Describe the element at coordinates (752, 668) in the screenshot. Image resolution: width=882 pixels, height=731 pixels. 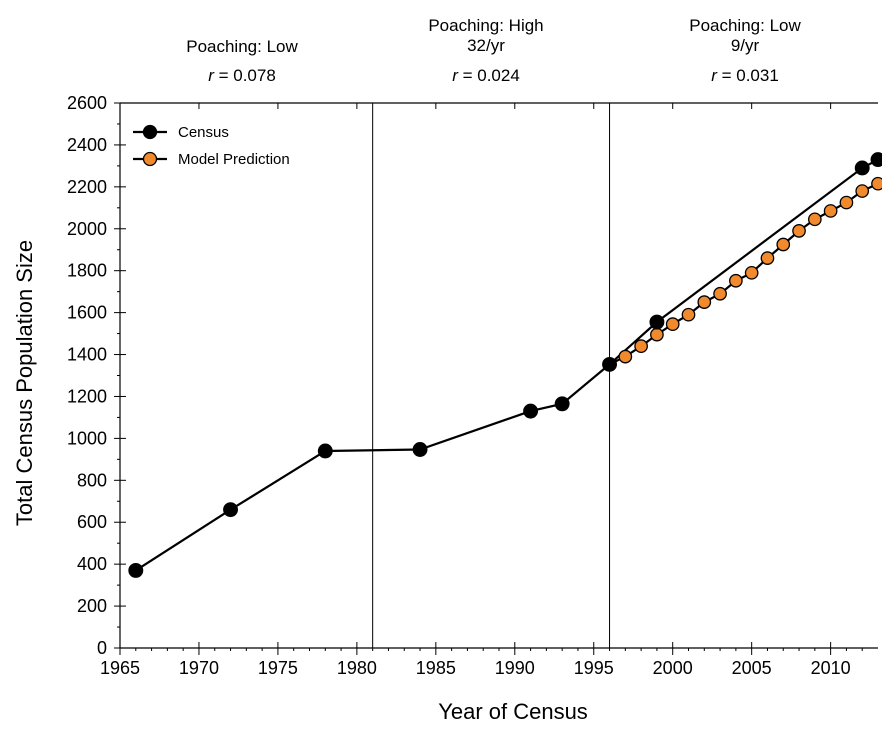
I see `x-tick-label: 2005` at that location.